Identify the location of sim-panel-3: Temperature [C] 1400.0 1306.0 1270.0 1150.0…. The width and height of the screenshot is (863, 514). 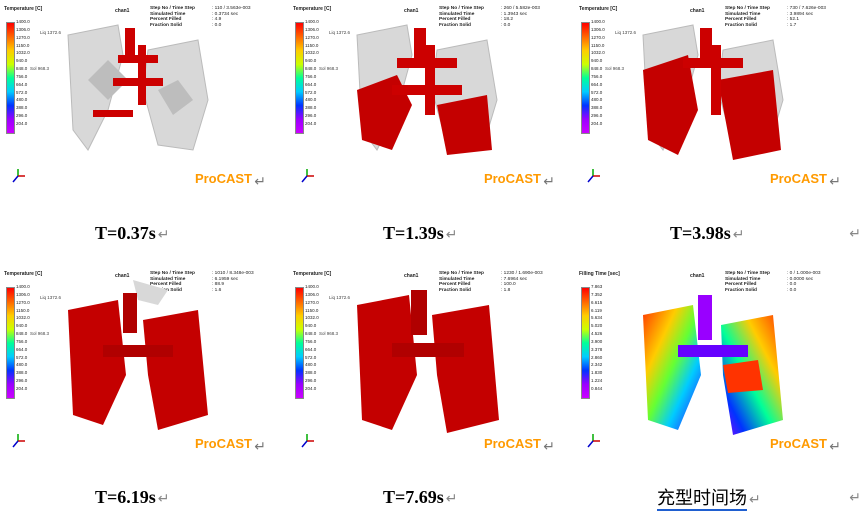
(710, 100).